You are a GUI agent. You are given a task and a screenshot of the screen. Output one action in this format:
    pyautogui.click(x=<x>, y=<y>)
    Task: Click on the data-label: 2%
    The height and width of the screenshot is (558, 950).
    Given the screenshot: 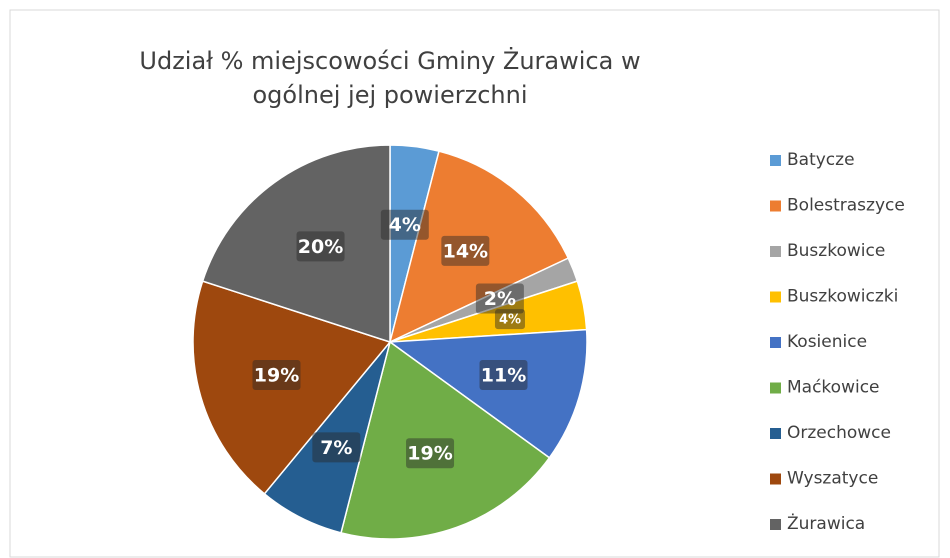 What is the action you would take?
    pyautogui.click(x=500, y=299)
    